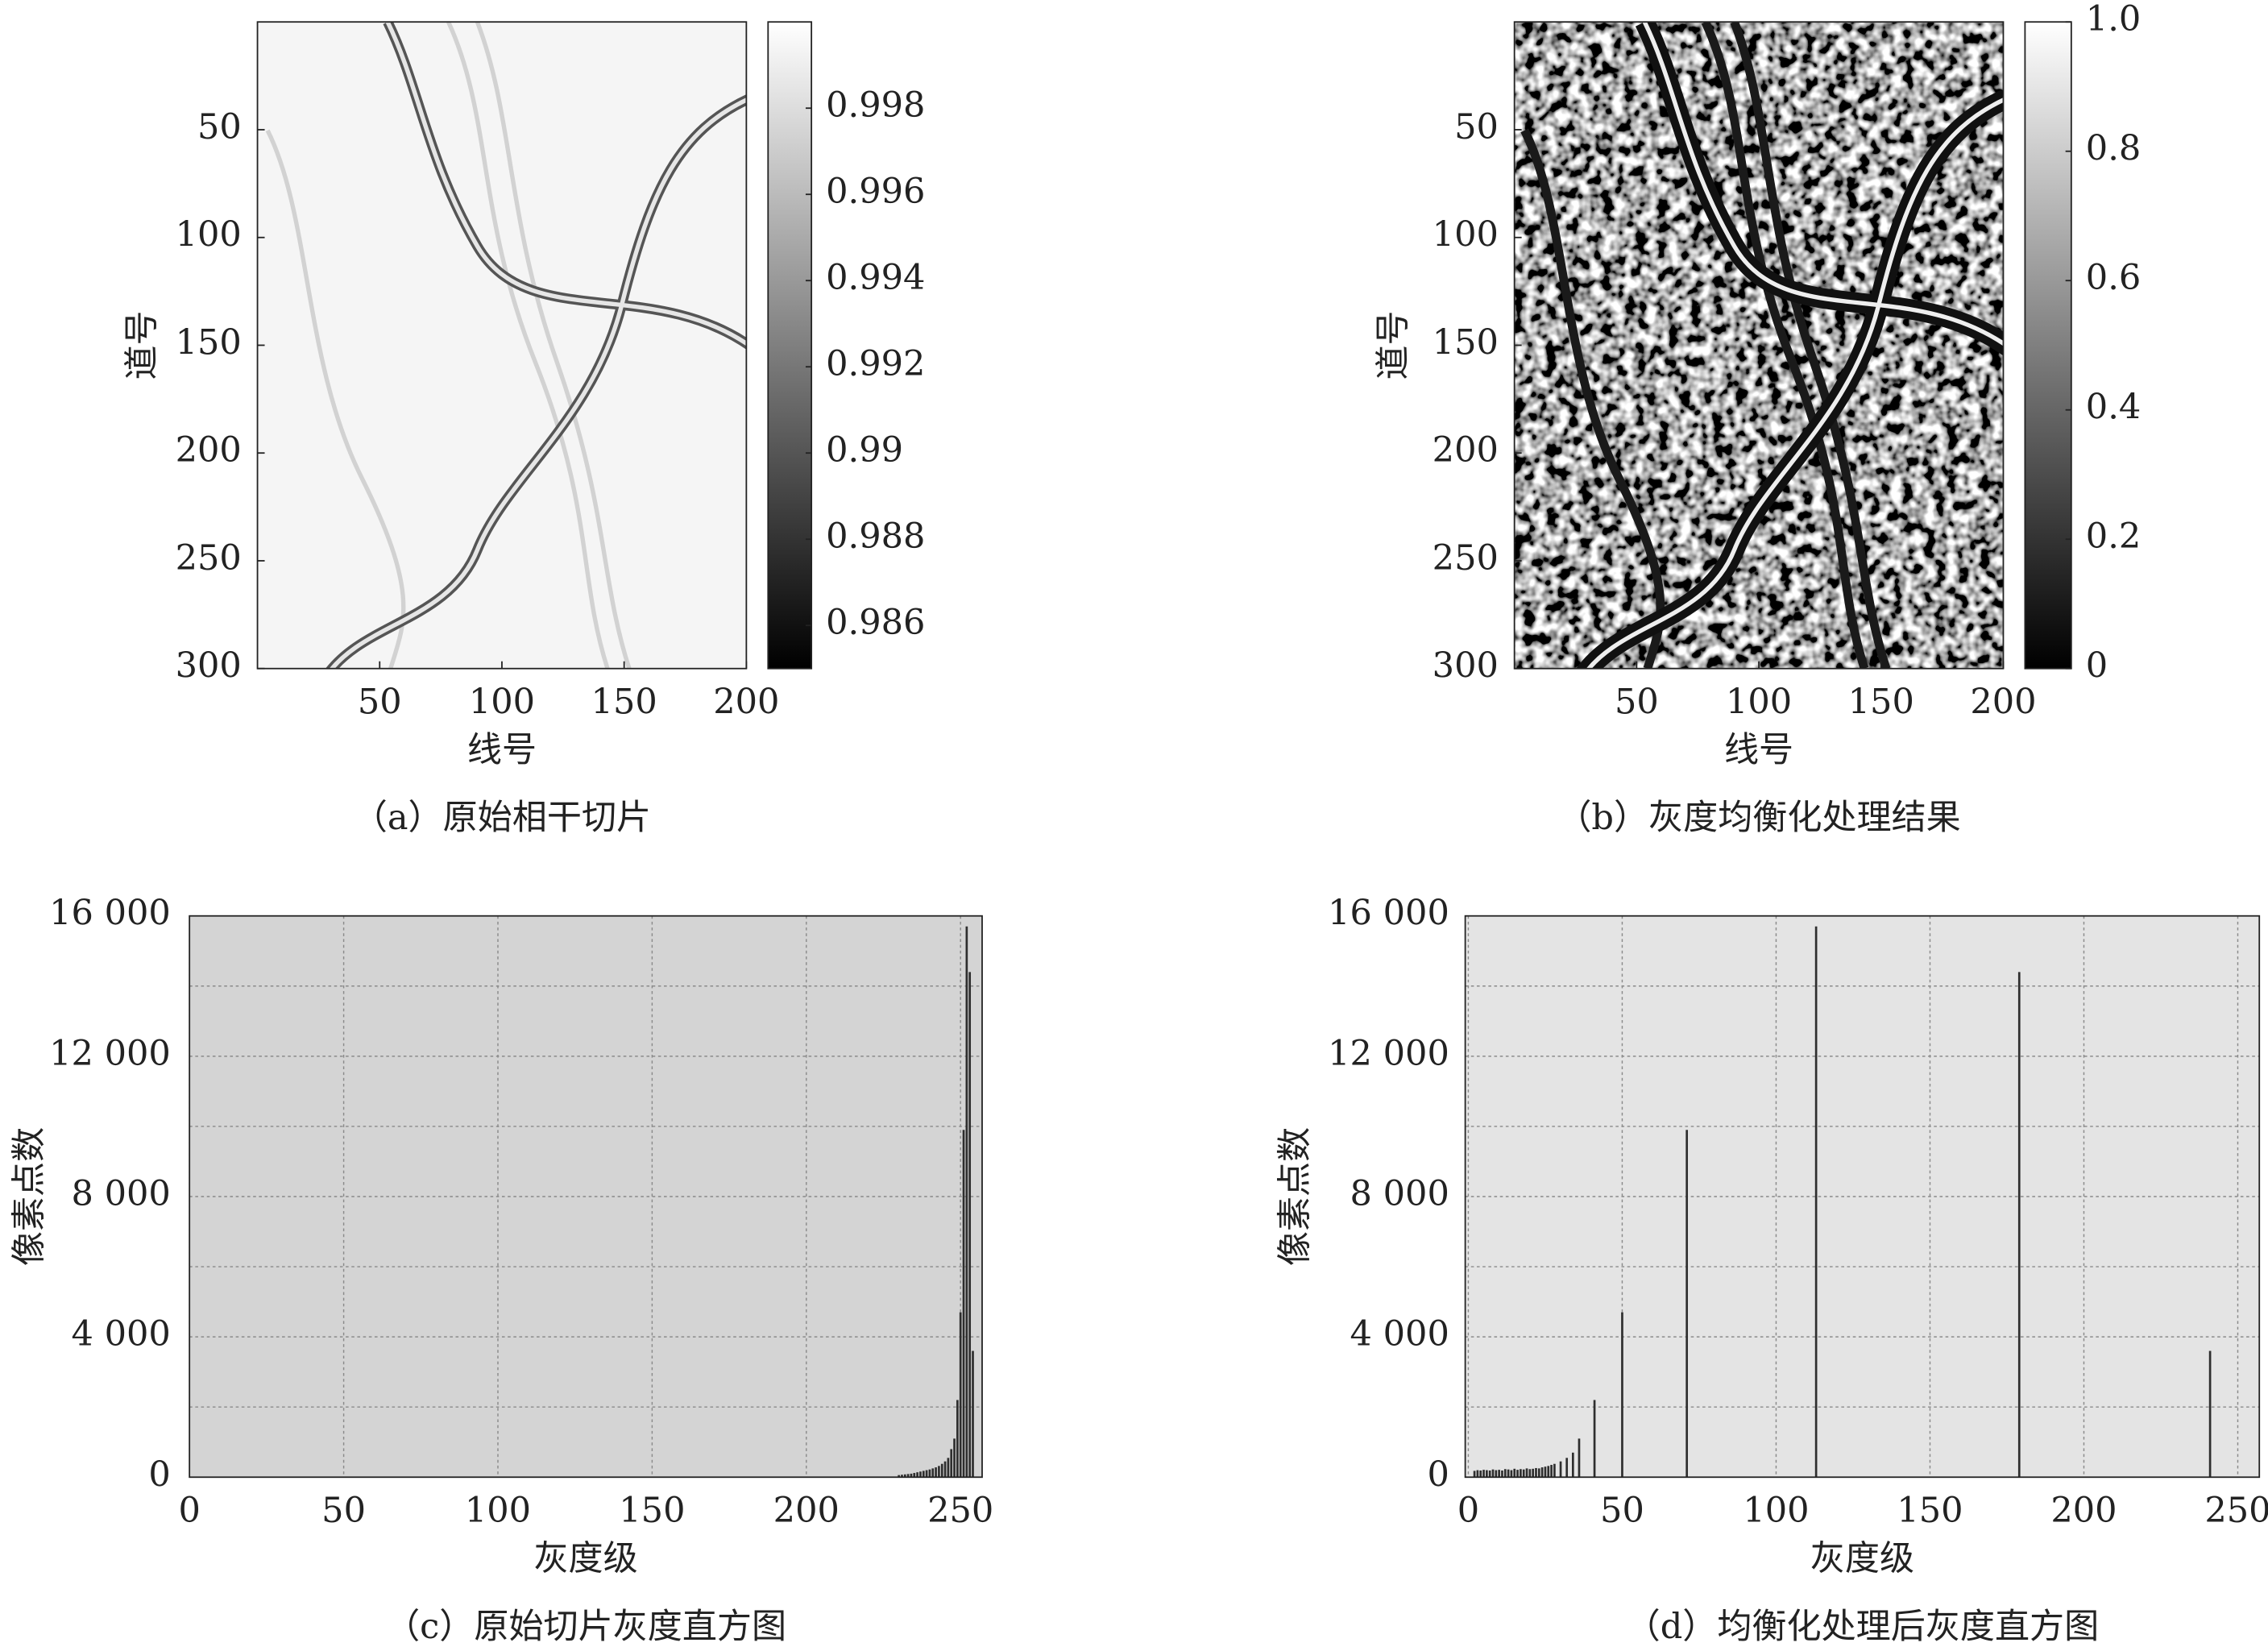  Describe the element at coordinates (2236, 1511) in the screenshot. I see `x-tick-label: 250` at that location.